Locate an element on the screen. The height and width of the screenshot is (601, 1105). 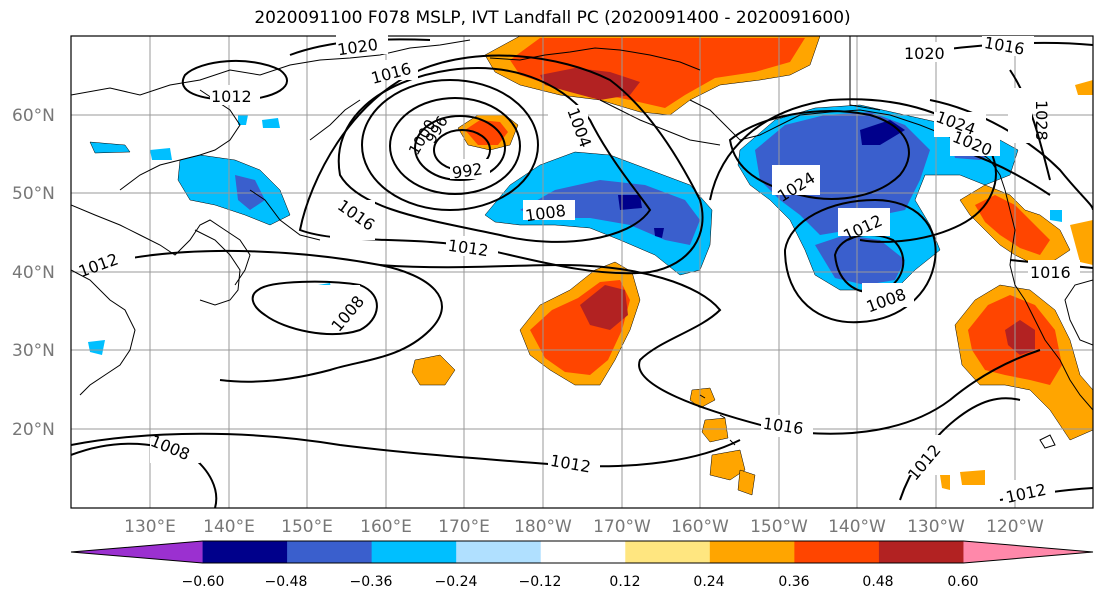
isobar-label: 1020 is located at coordinates (924, 53).